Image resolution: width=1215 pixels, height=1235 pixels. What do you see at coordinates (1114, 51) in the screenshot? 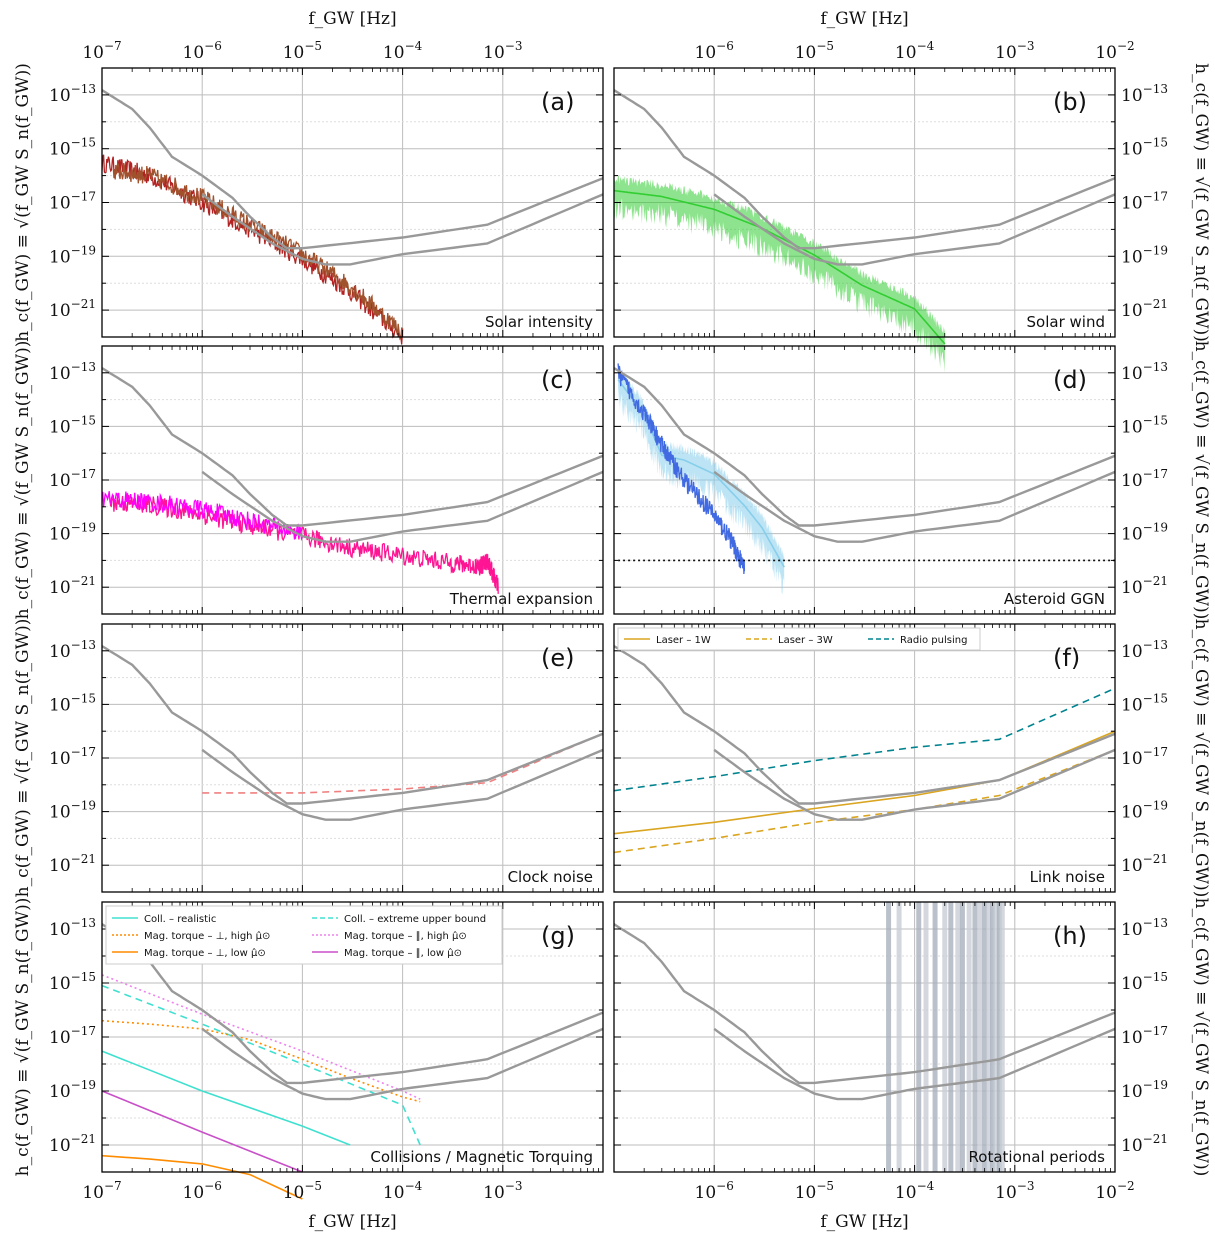
I see `top-x-tick-label: 10⁻²` at bounding box center [1114, 51].